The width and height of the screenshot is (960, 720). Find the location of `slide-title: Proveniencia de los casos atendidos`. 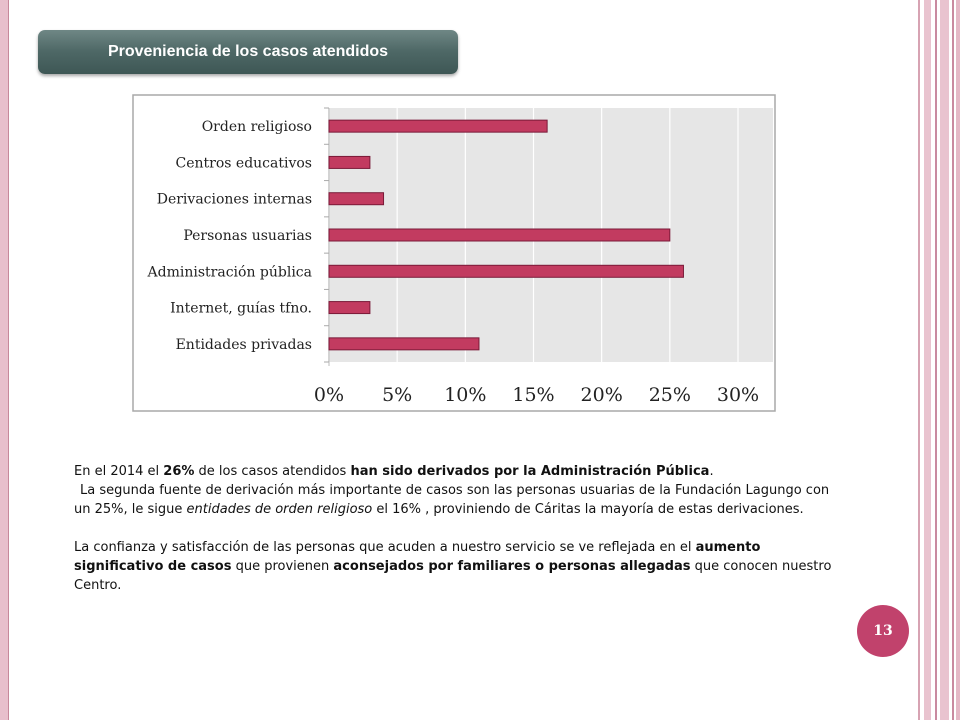

slide-title: Proveniencia de los casos atendidos is located at coordinates (248, 51).